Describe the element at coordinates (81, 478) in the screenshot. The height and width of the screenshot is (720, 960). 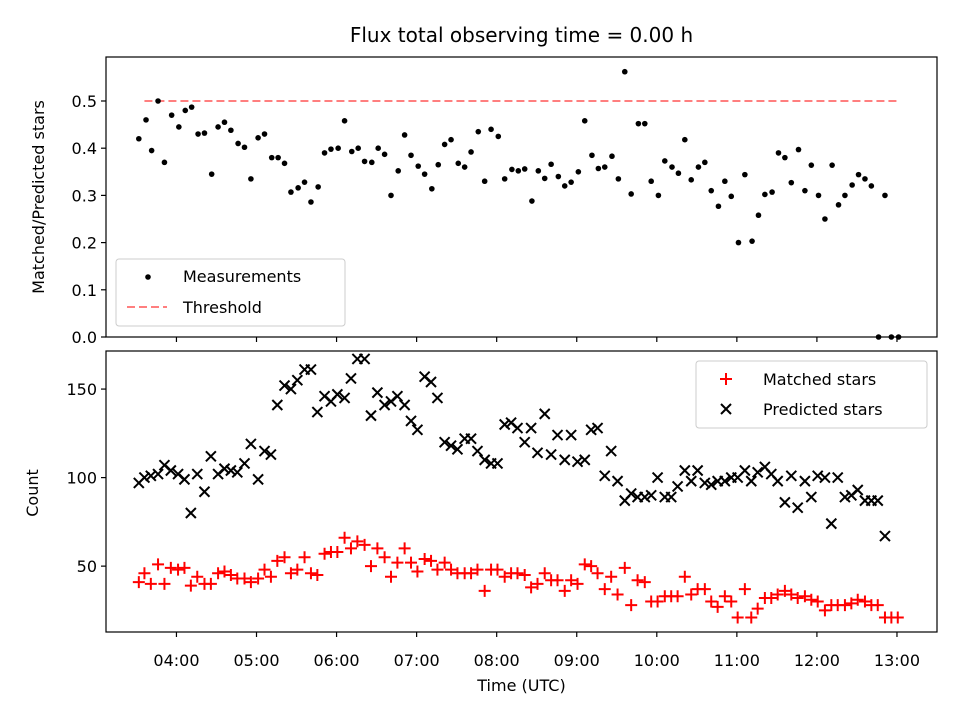
I see `bottom-y-tick-label: 100` at that location.